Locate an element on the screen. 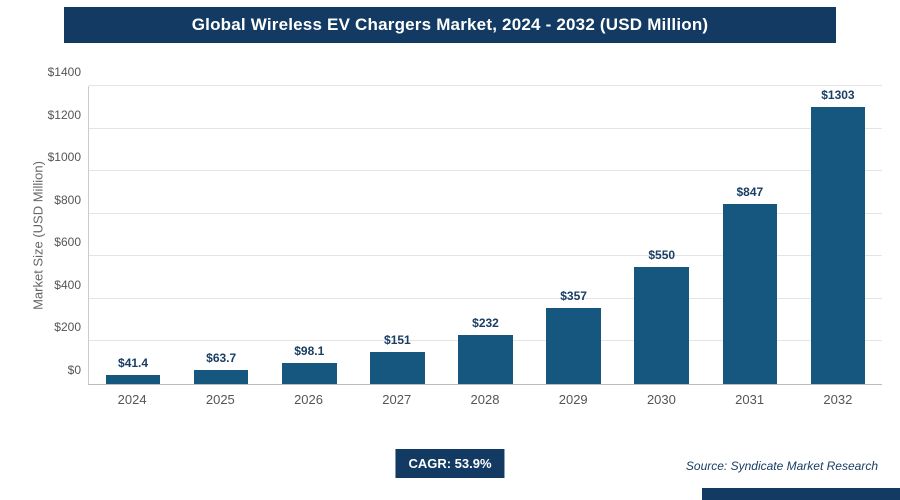 This screenshot has width=900, height=500. bar-column: $232 is located at coordinates (485, 235).